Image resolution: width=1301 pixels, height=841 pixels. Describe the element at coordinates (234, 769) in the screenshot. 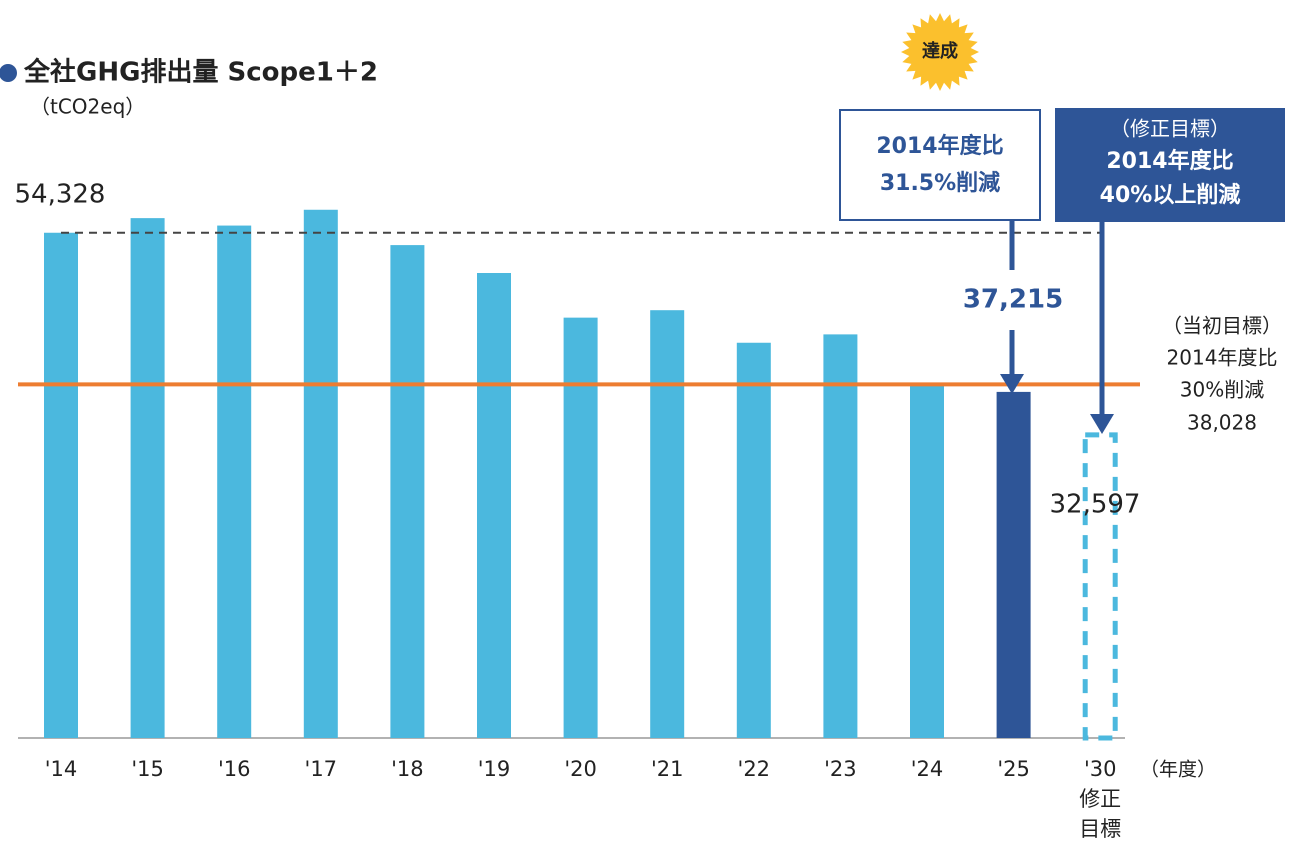

I see `x-tick-label: '16` at that location.